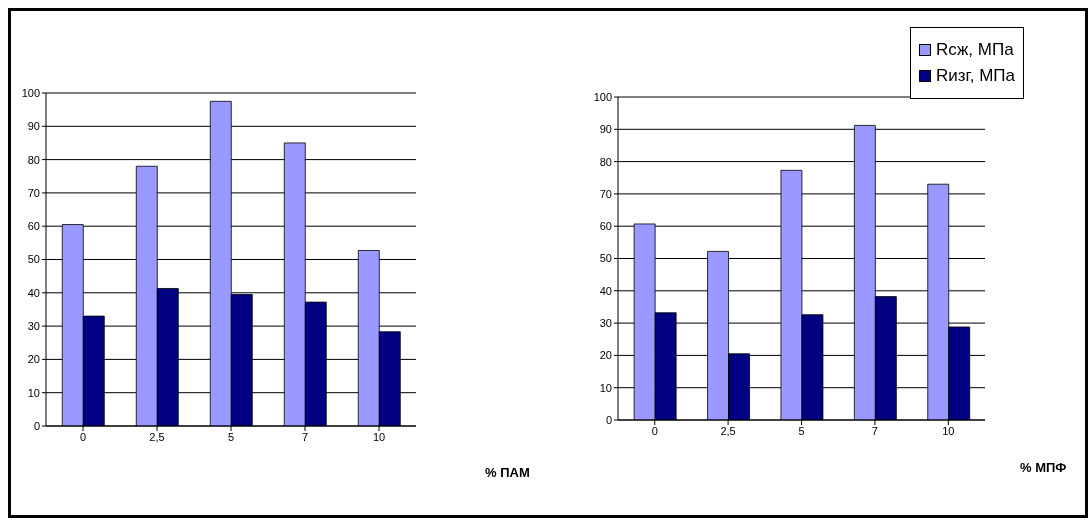 Image resolution: width=1091 pixels, height=526 pixels. I want to click on legend-label: Rизг, МПа, so click(975, 76).